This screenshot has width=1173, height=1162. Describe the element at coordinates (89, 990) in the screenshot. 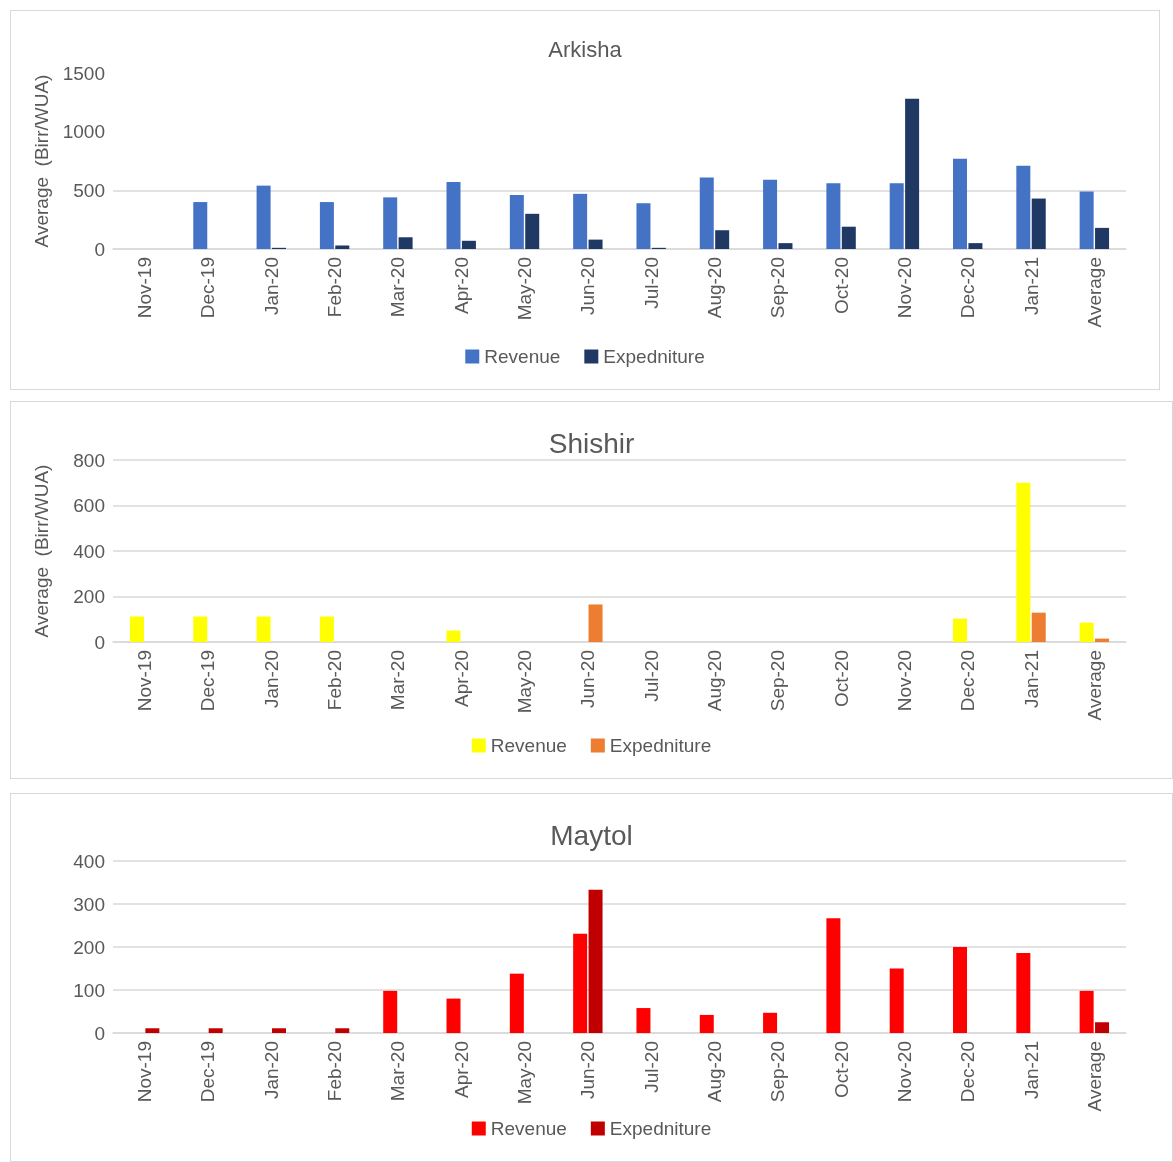

I see `y-tick-label: 100` at that location.